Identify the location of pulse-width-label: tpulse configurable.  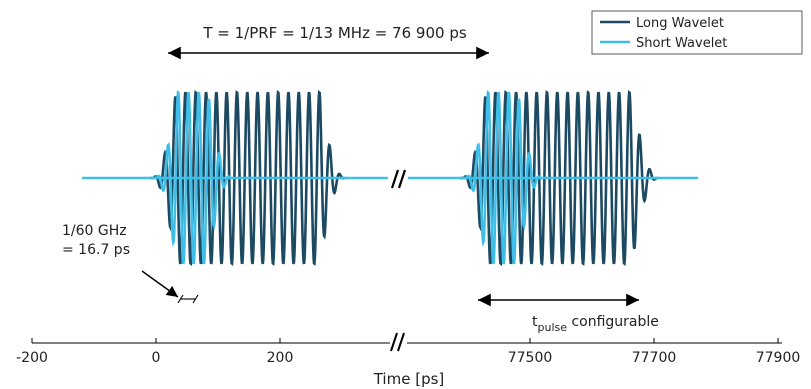
(595, 324).